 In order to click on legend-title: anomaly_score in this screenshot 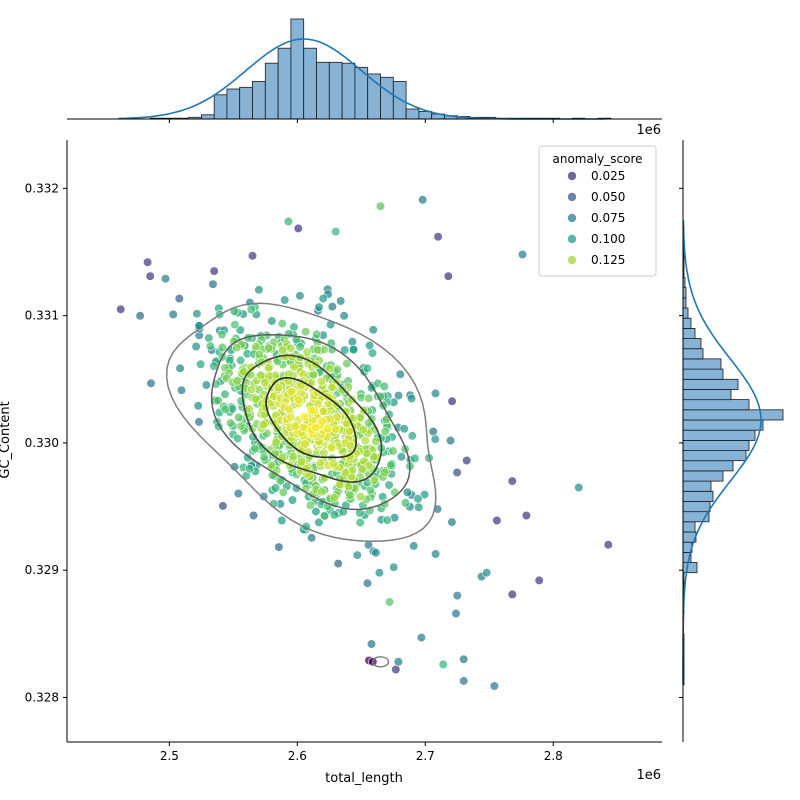, I will do `click(597, 159)`.